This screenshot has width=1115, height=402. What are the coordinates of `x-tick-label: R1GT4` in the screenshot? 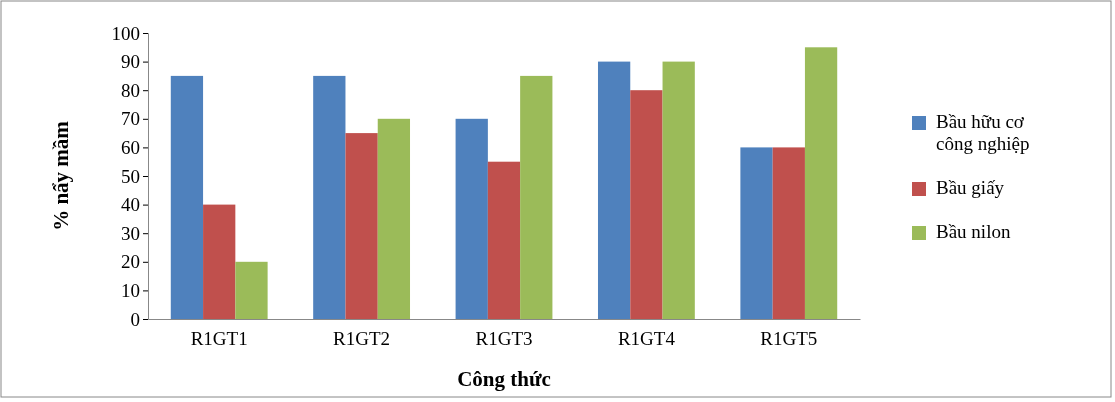 It's located at (646, 338).